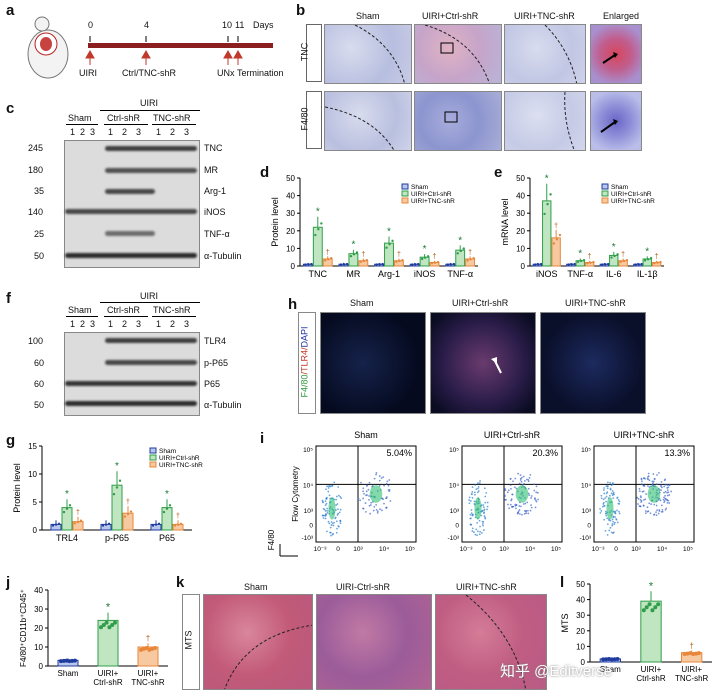 Image resolution: width=720 pixels, height=696 pixels. What do you see at coordinates (263, 25) in the screenshot?
I see `days-unit: Days` at bounding box center [263, 25].